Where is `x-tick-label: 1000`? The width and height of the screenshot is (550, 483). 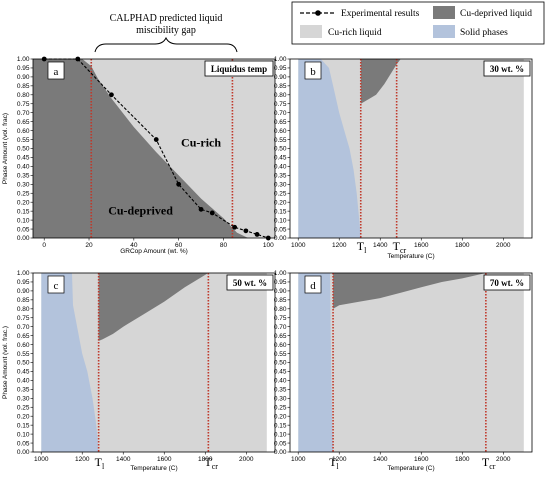
x-tick-label: 1000 is located at coordinates (298, 245).